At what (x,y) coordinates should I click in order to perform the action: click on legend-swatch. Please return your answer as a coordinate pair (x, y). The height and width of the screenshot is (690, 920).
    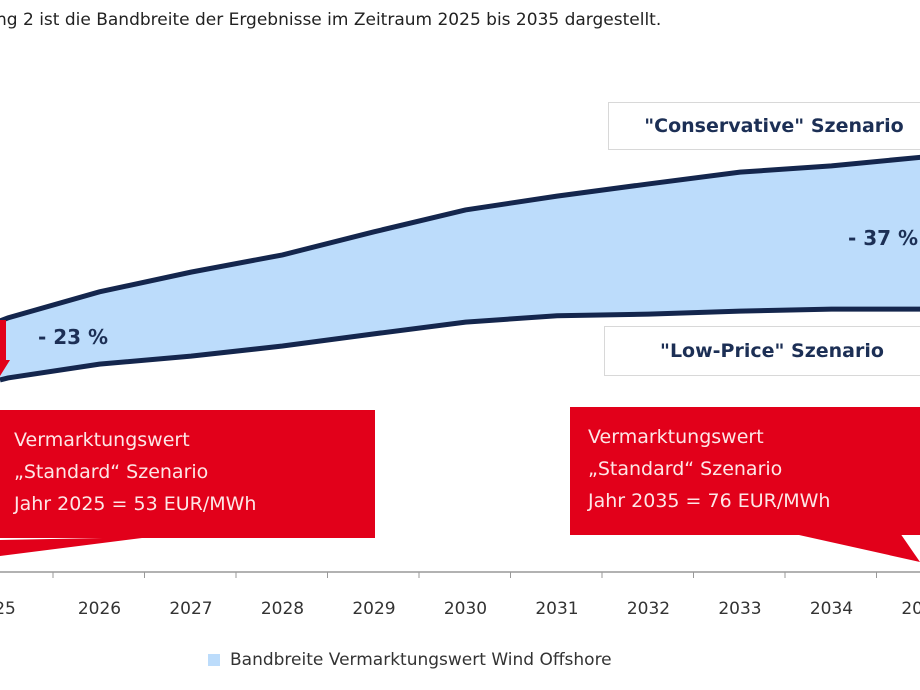
    Looking at the image, I should click on (214, 660).